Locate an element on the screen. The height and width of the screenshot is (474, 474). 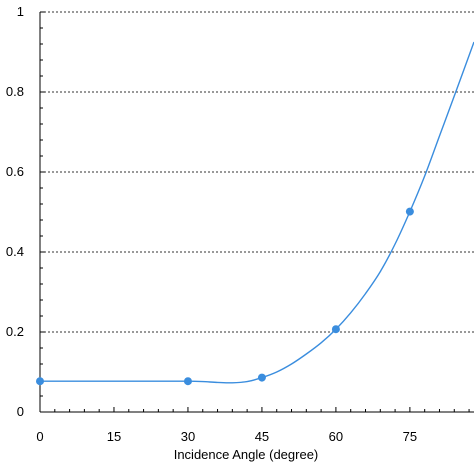
y-tick-label: 0.4 is located at coordinates (15, 251).